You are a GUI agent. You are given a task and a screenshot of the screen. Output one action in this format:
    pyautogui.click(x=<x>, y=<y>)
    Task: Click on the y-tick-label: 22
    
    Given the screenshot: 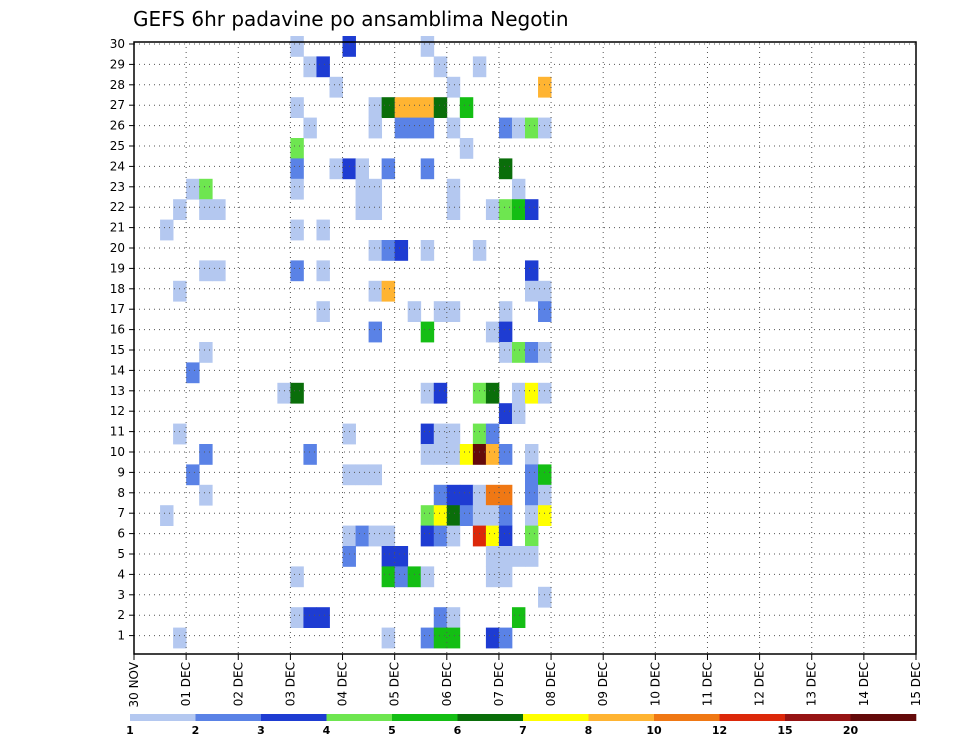 What is the action you would take?
    pyautogui.click(x=117, y=207)
    